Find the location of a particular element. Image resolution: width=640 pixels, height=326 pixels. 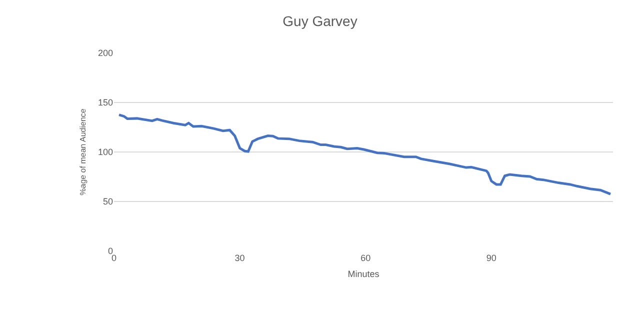

chart-title: Guy Garvey is located at coordinates (320, 21).